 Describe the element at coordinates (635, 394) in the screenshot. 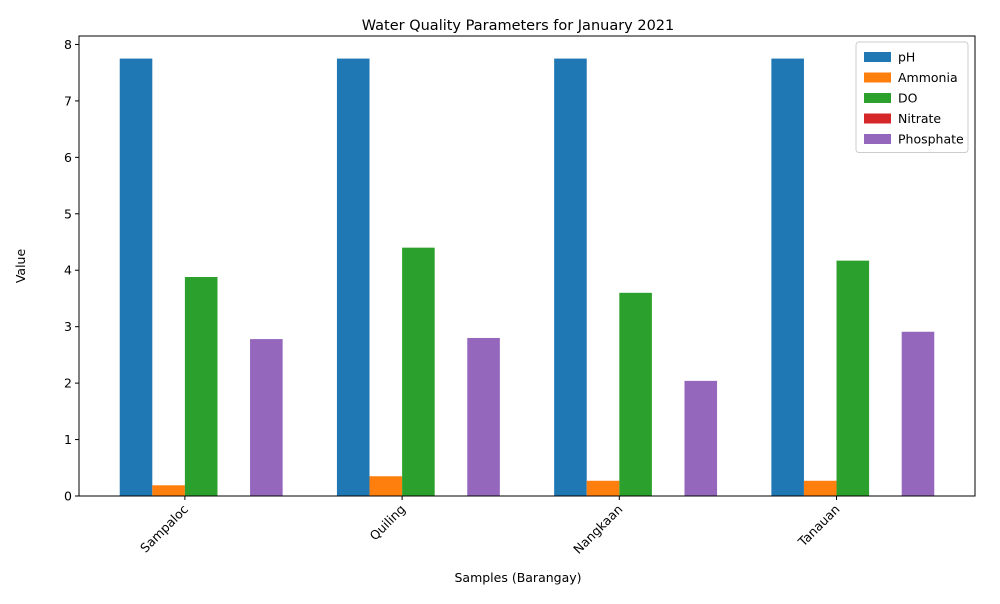

I see `bar-do-nangkaan` at that location.